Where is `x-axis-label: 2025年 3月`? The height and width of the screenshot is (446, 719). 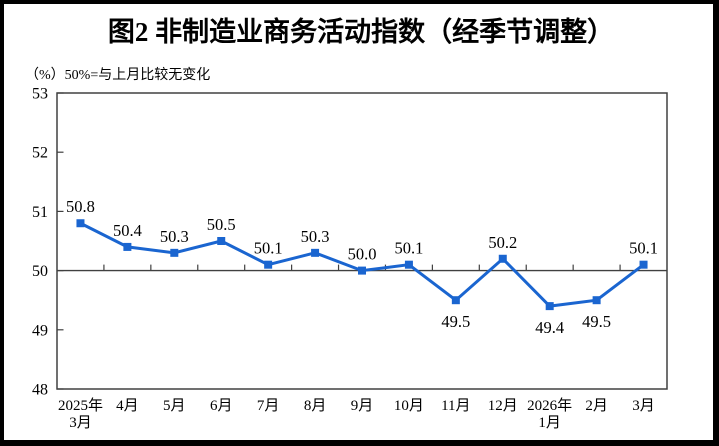
x-axis-label: 2025年 3月 is located at coordinates (80, 414).